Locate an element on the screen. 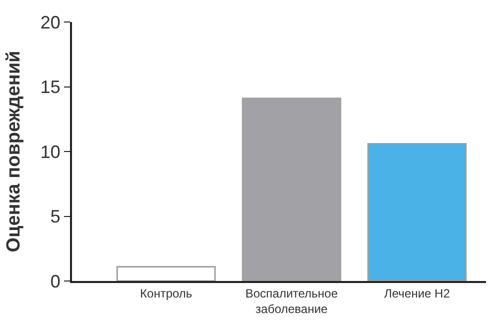 Image resolution: width=498 pixels, height=331 pixels. y-tick-label: 5 is located at coordinates (55, 216).